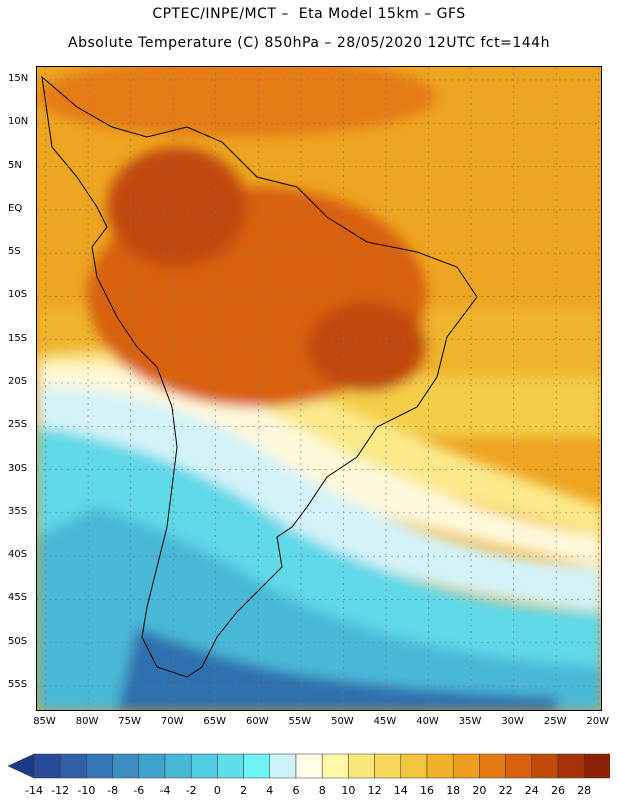 This screenshot has height=800, width=618. I want to click on colorbar-tick-label: -10, so click(86, 790).